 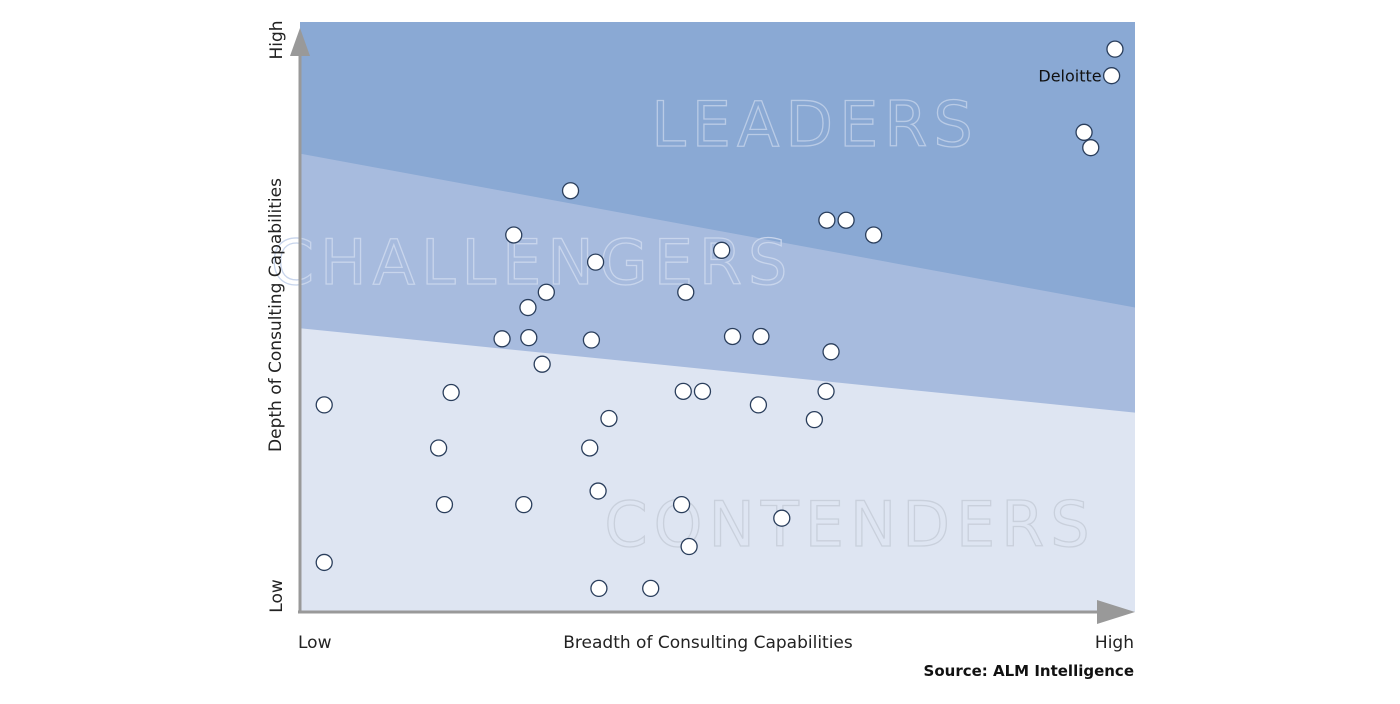 What do you see at coordinates (300, 42) in the screenshot?
I see `y-axis-arrow-icon` at bounding box center [300, 42].